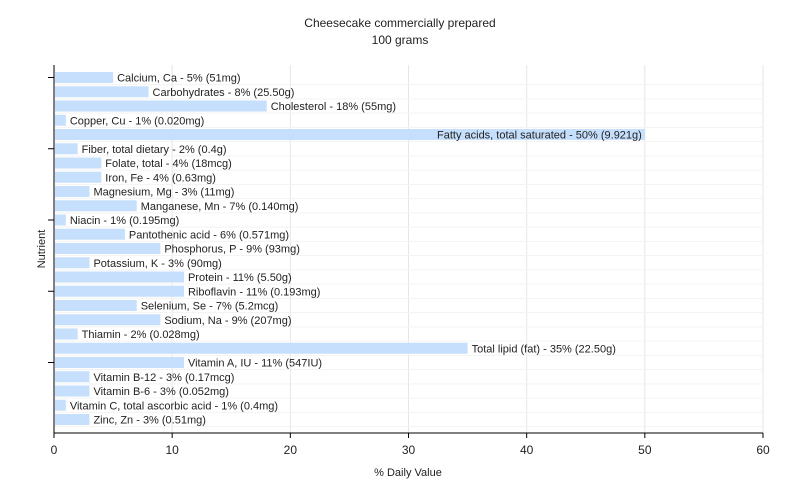 This screenshot has height=500, width=800. What do you see at coordinates (137, 121) in the screenshot?
I see `bar-data-label: Copper, Cu - 1% (0.020mg)` at bounding box center [137, 121].